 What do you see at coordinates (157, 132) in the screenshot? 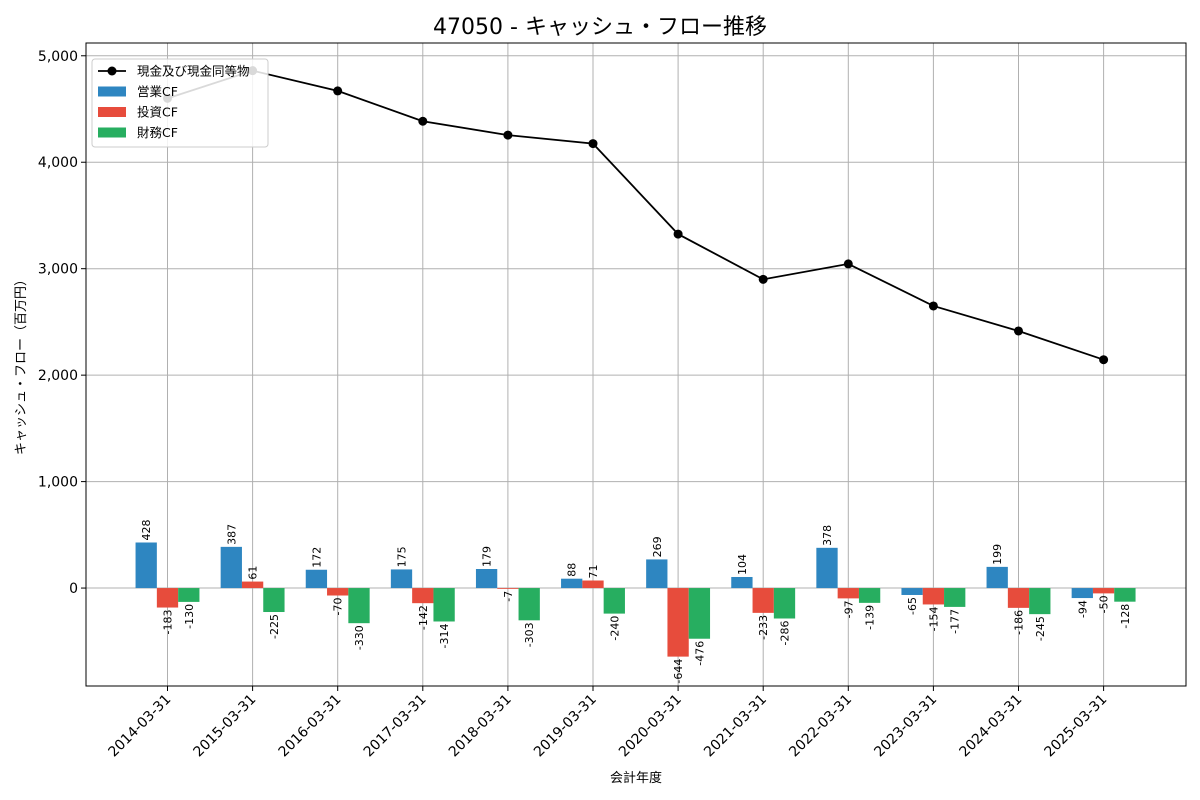
I see `legend-label: 財務CF` at bounding box center [157, 132].